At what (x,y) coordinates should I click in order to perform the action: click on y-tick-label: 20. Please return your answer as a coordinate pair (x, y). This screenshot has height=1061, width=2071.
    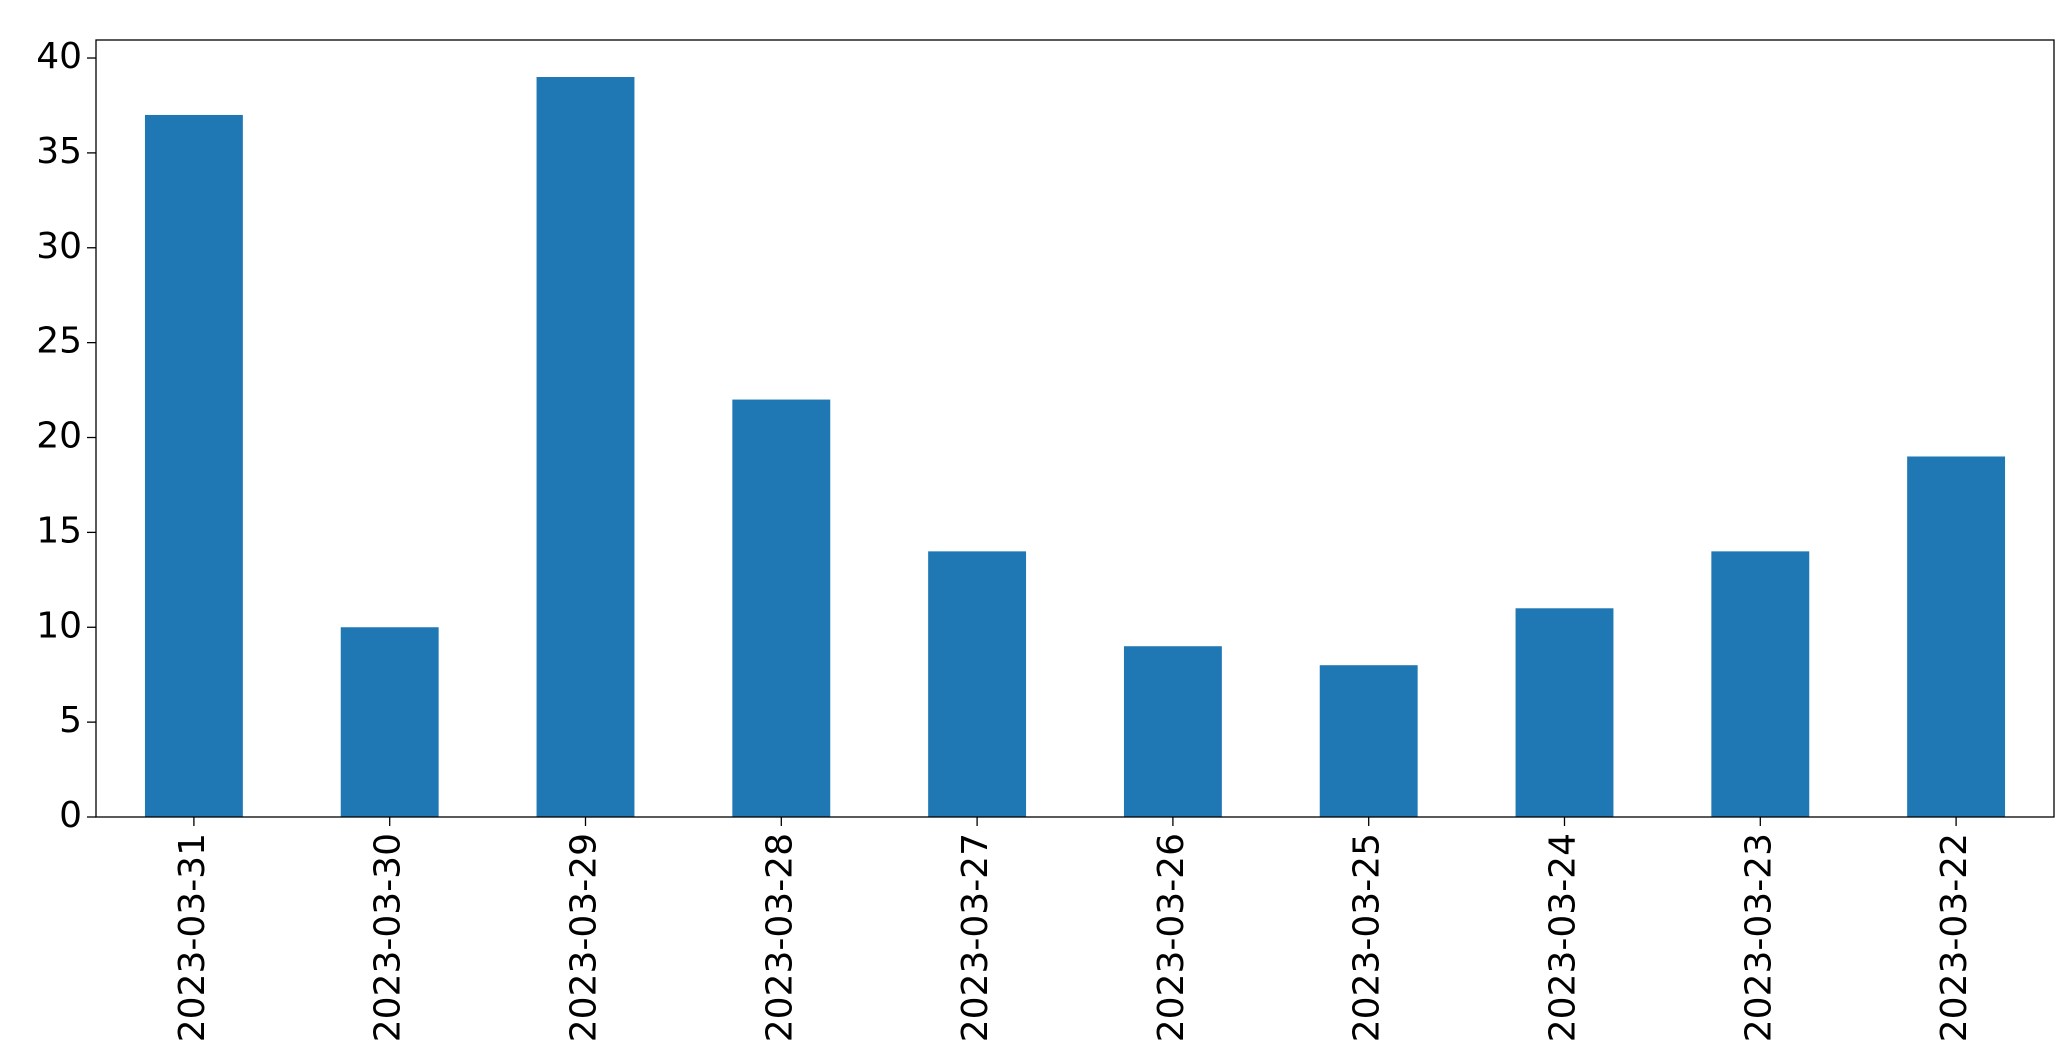
    Looking at the image, I should click on (59, 436).